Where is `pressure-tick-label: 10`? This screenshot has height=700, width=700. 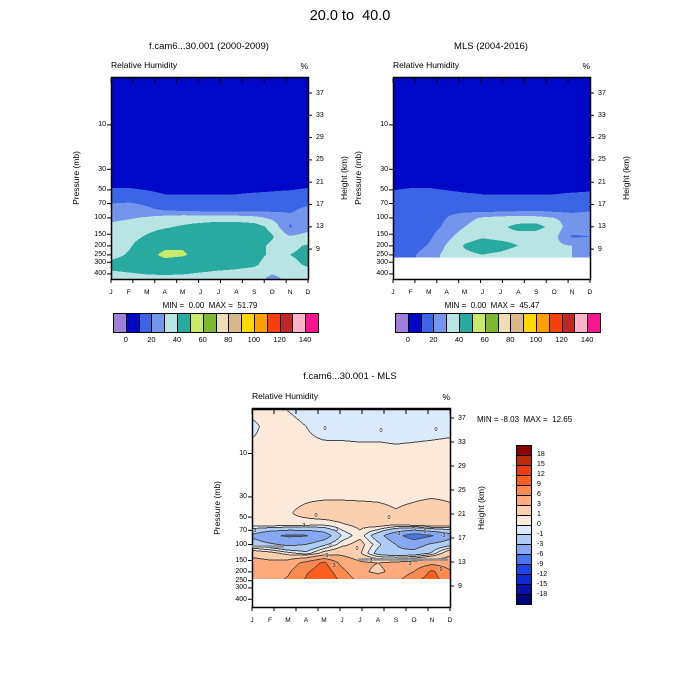
pressure-tick-label: 10 is located at coordinates (102, 125).